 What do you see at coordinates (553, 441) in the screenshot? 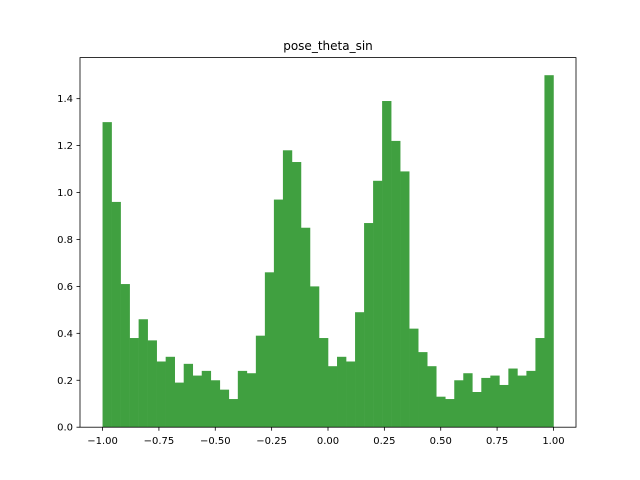
I see `x-tick-label: 1.00` at bounding box center [553, 441].